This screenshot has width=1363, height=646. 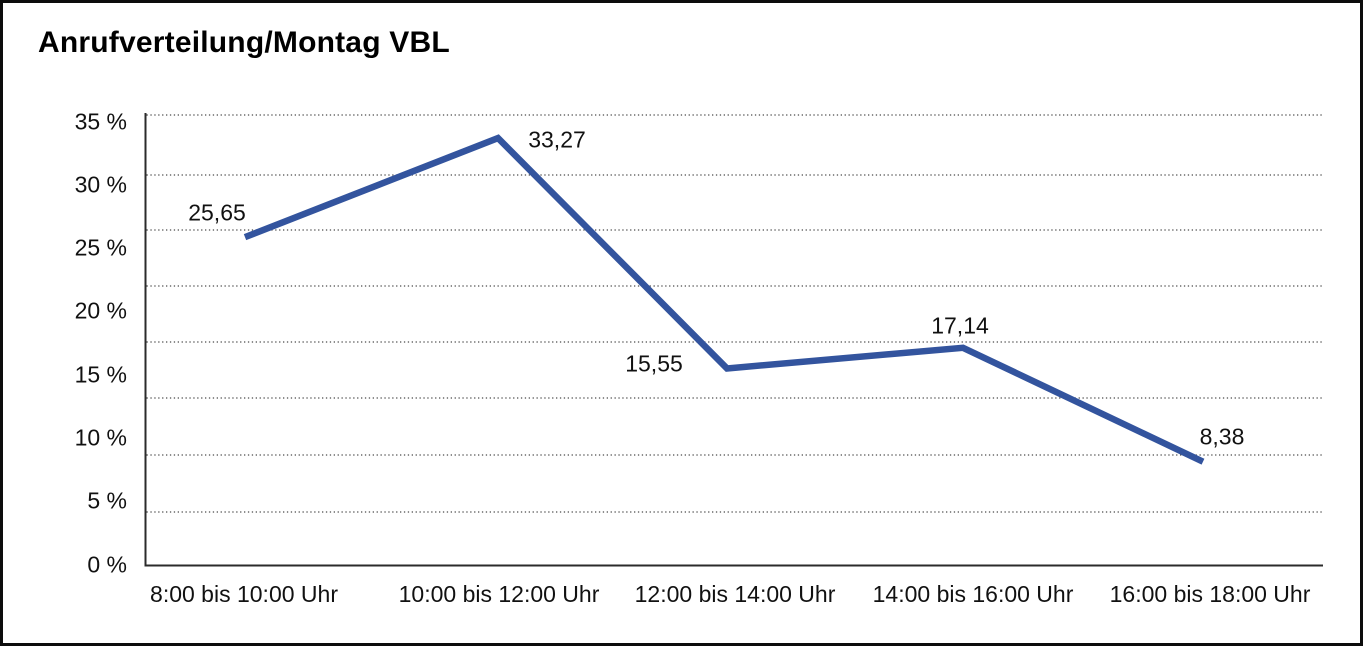 I want to click on y-tick-label: 20 %, so click(x=100, y=310).